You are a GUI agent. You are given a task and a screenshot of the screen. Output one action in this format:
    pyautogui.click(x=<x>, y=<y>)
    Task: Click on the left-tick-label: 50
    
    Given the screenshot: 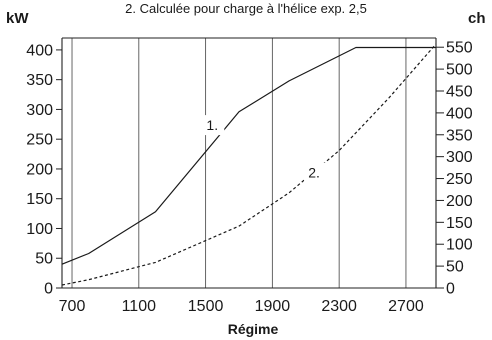 What is the action you would take?
    pyautogui.click(x=44, y=259)
    